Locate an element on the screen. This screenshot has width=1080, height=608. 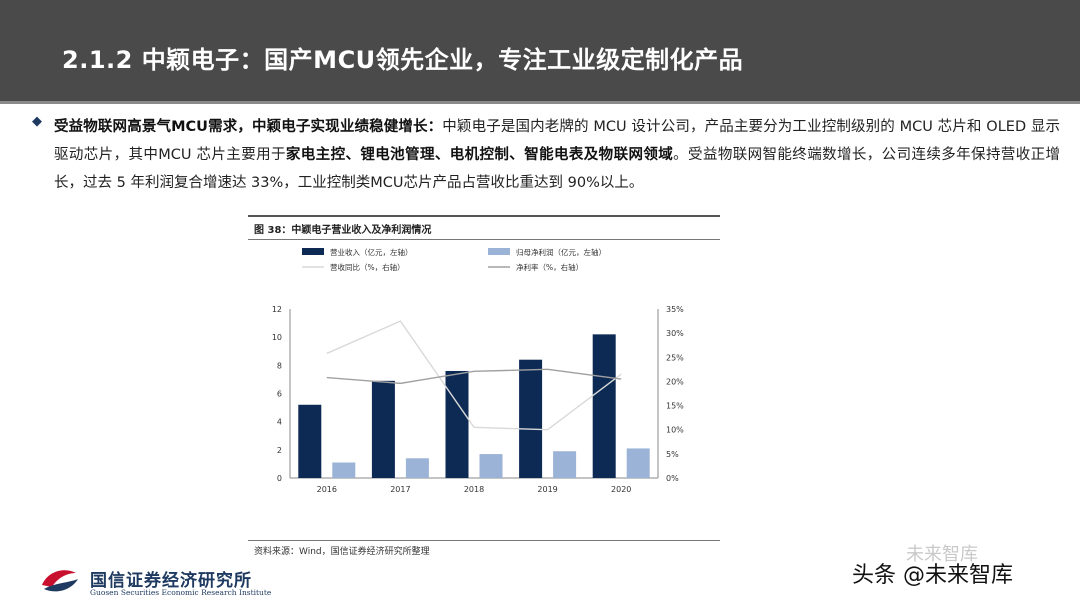
x-axis-tick-label: 2020 is located at coordinates (621, 489).